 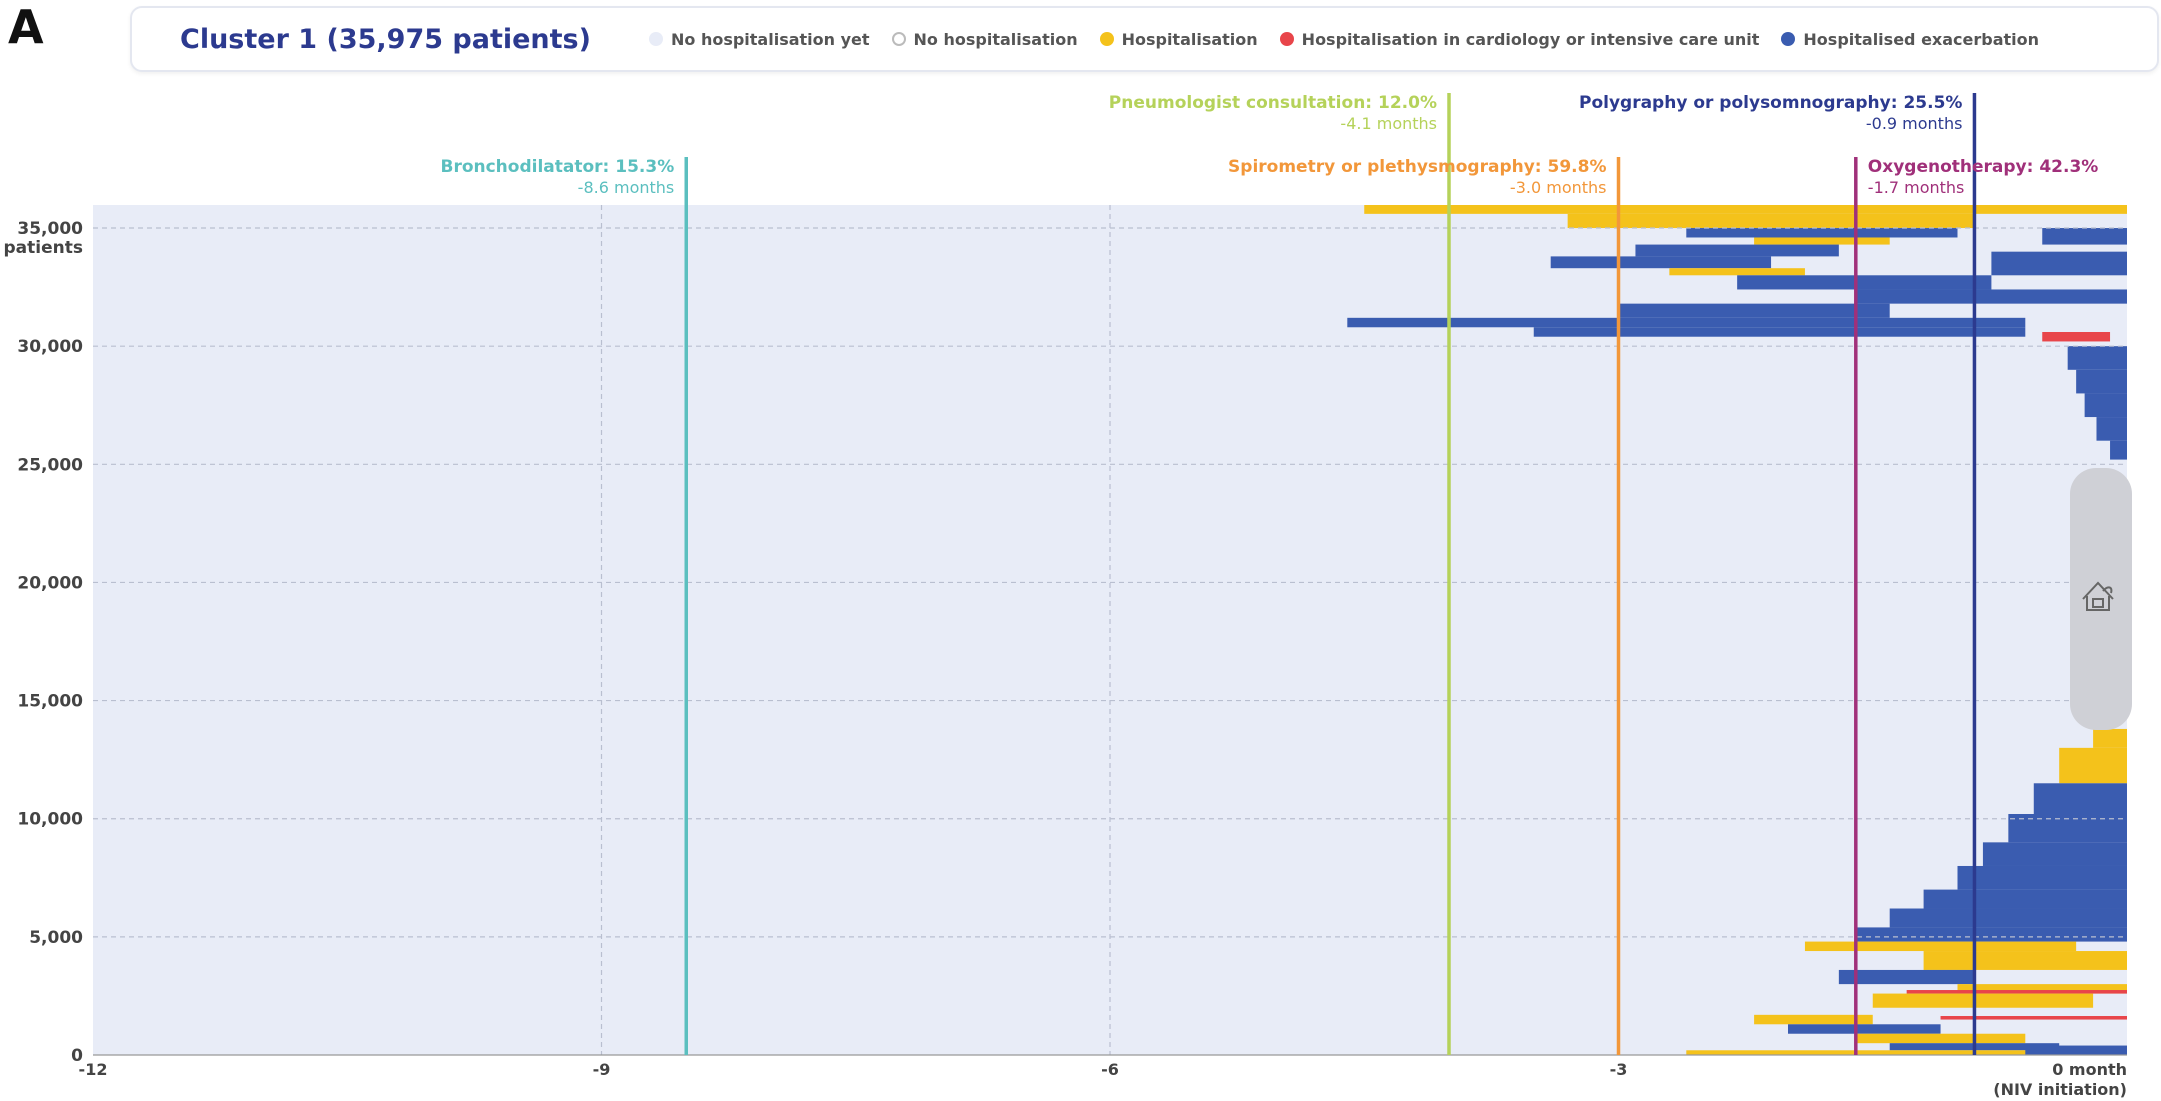 I want to click on legend-item-hospitalised-exacerbation: Hospitalised exacerbation, so click(x=1910, y=39).